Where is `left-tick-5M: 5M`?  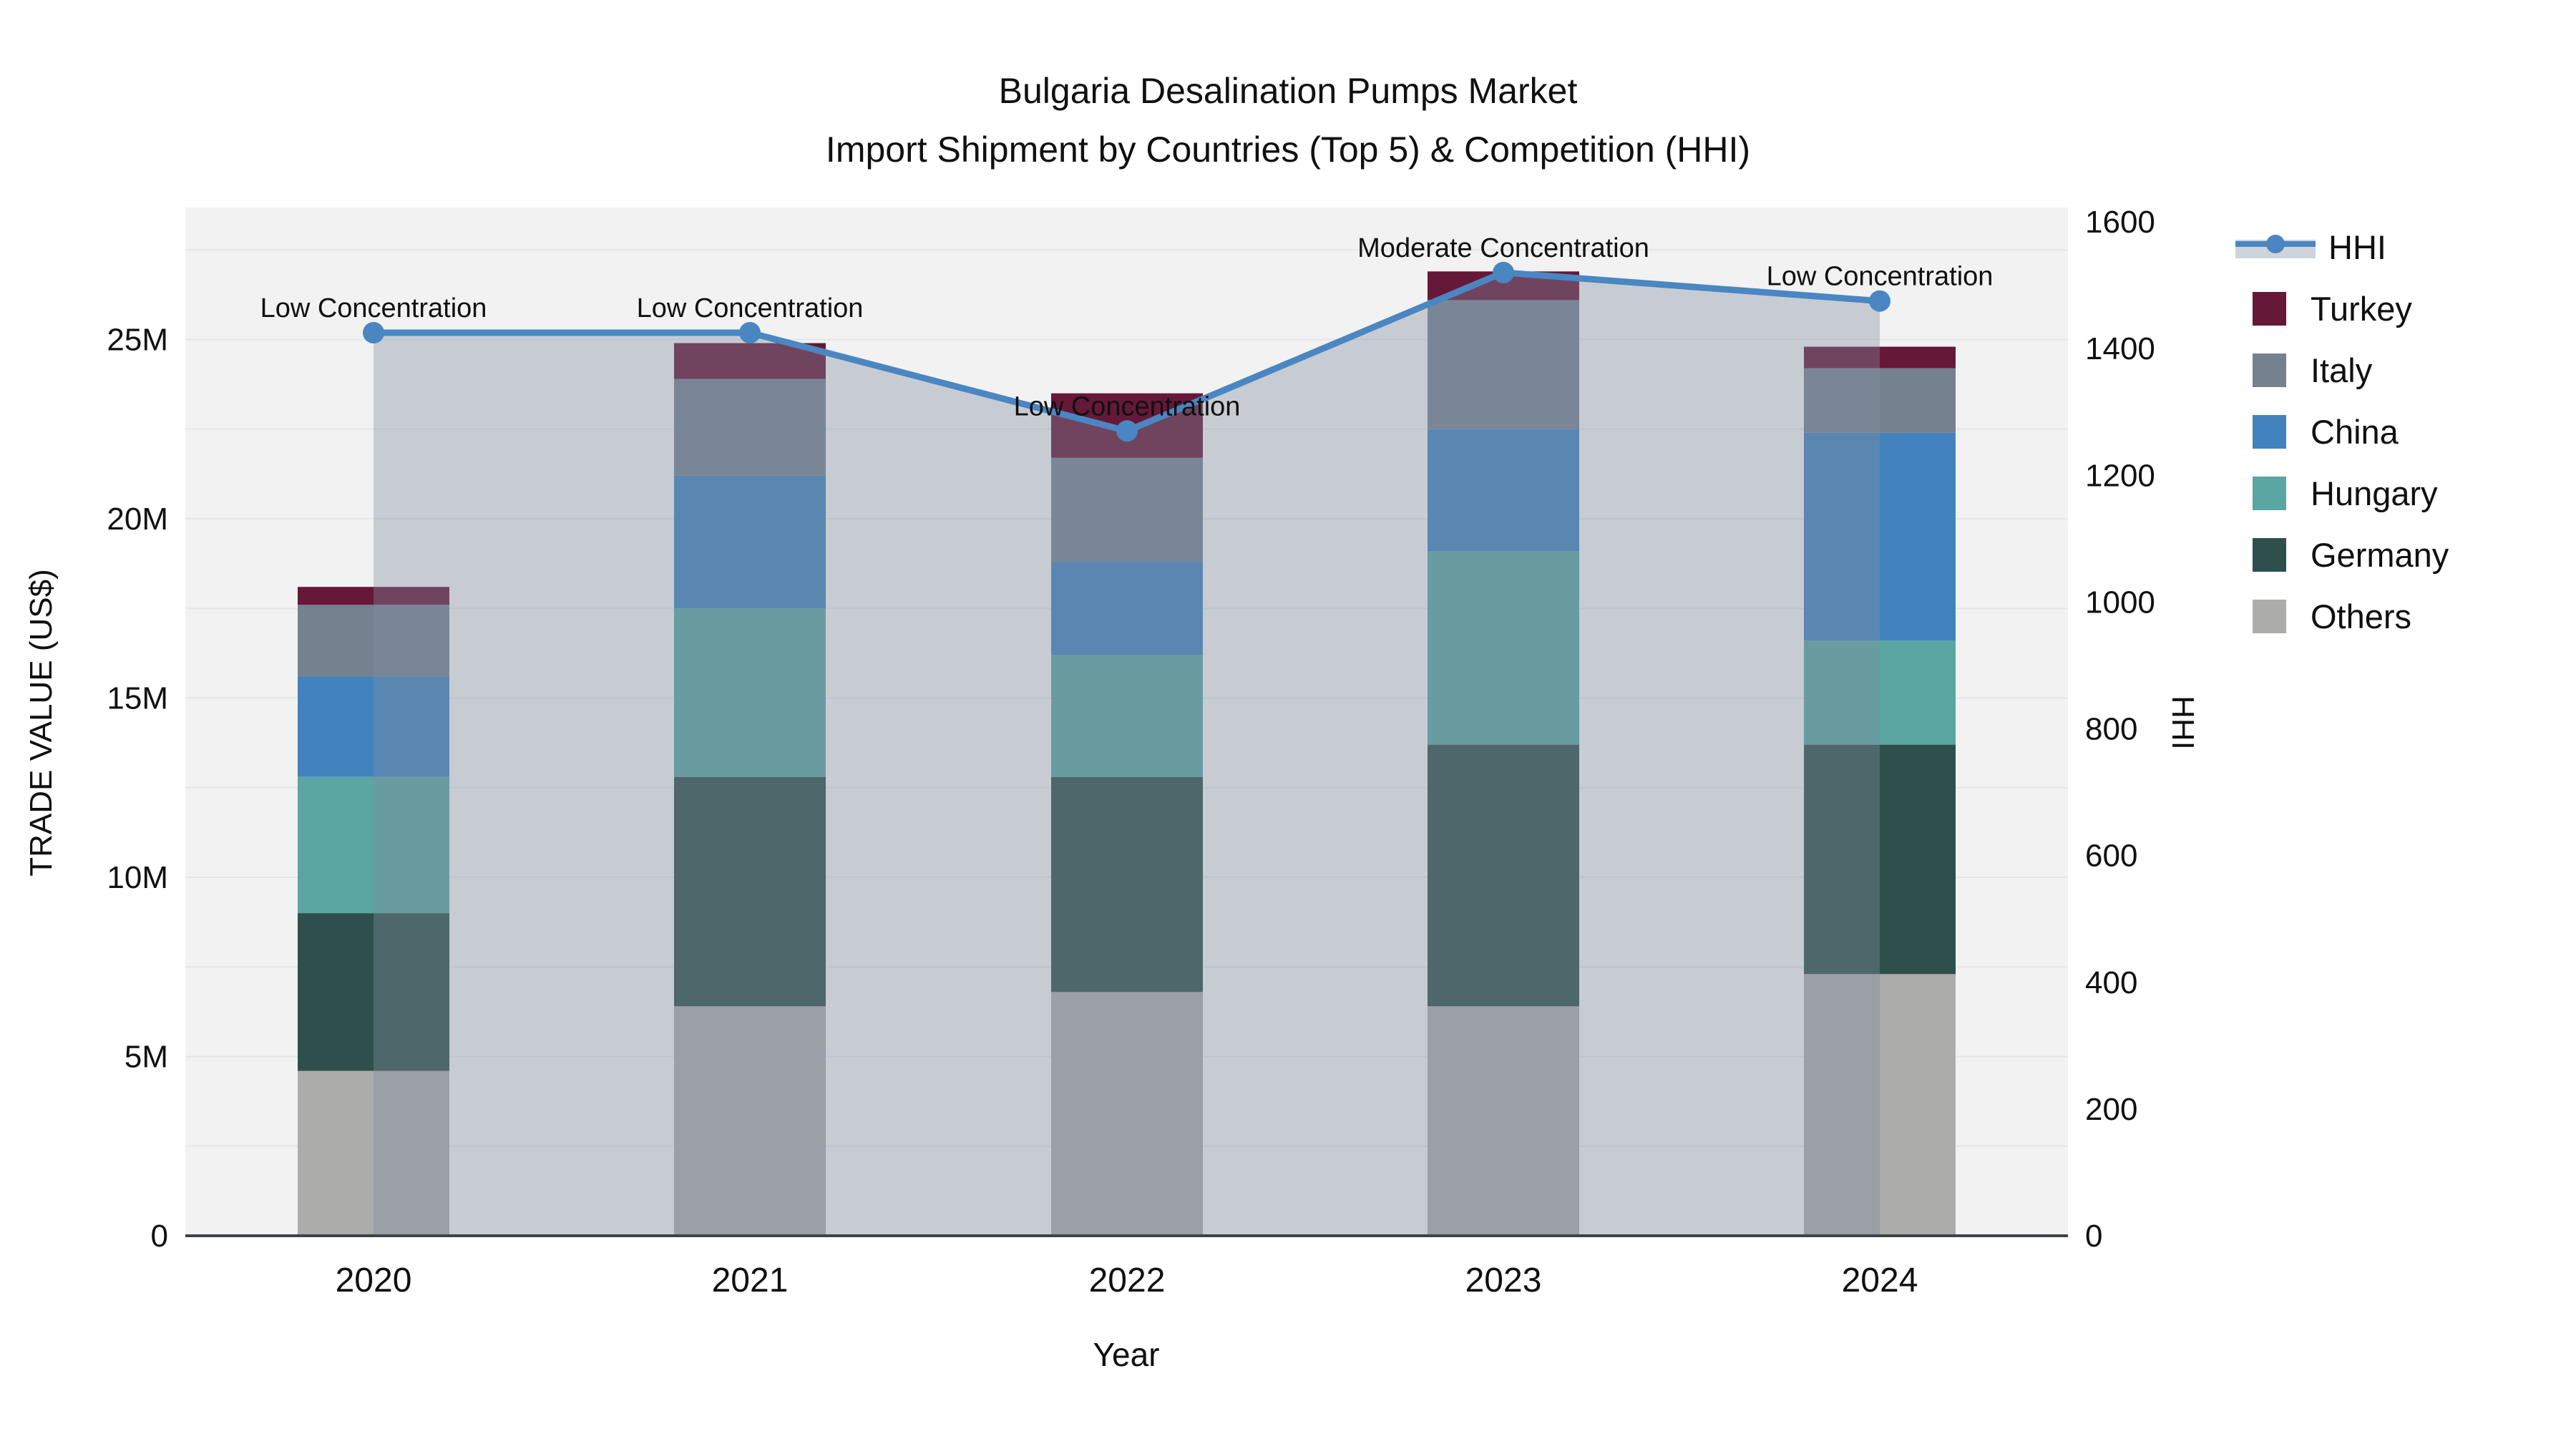 left-tick-5M: 5M is located at coordinates (146, 1057).